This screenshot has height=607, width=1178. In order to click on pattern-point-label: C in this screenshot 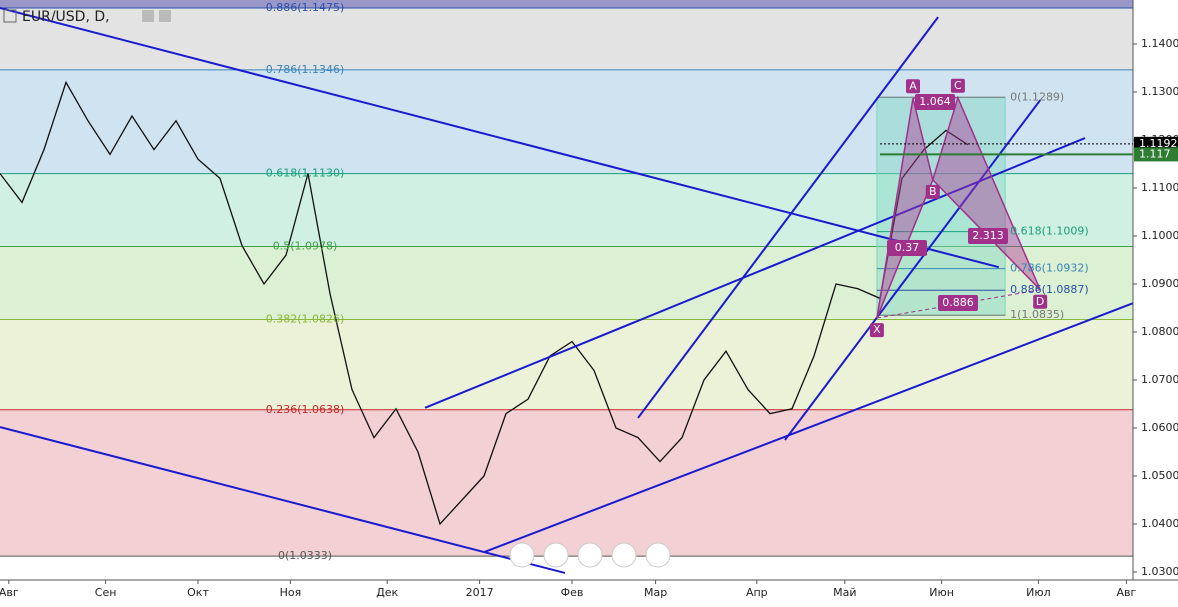, I will do `click(958, 85)`.